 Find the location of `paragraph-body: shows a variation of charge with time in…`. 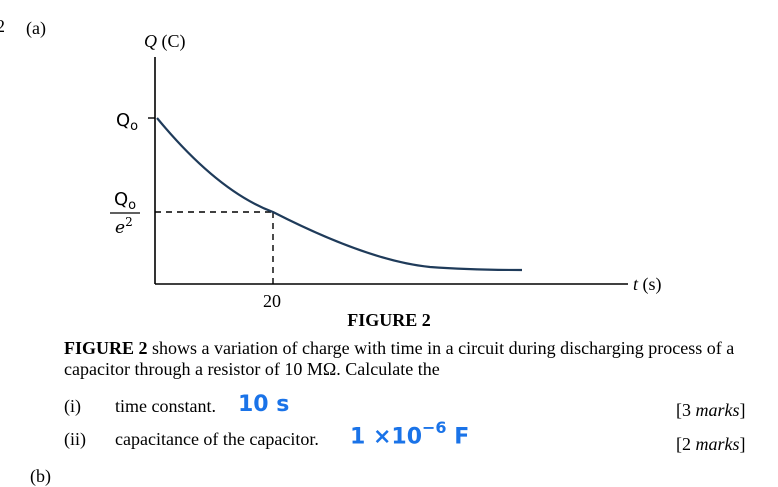

paragraph-body: shows a variation of charge with time in… is located at coordinates (399, 358).